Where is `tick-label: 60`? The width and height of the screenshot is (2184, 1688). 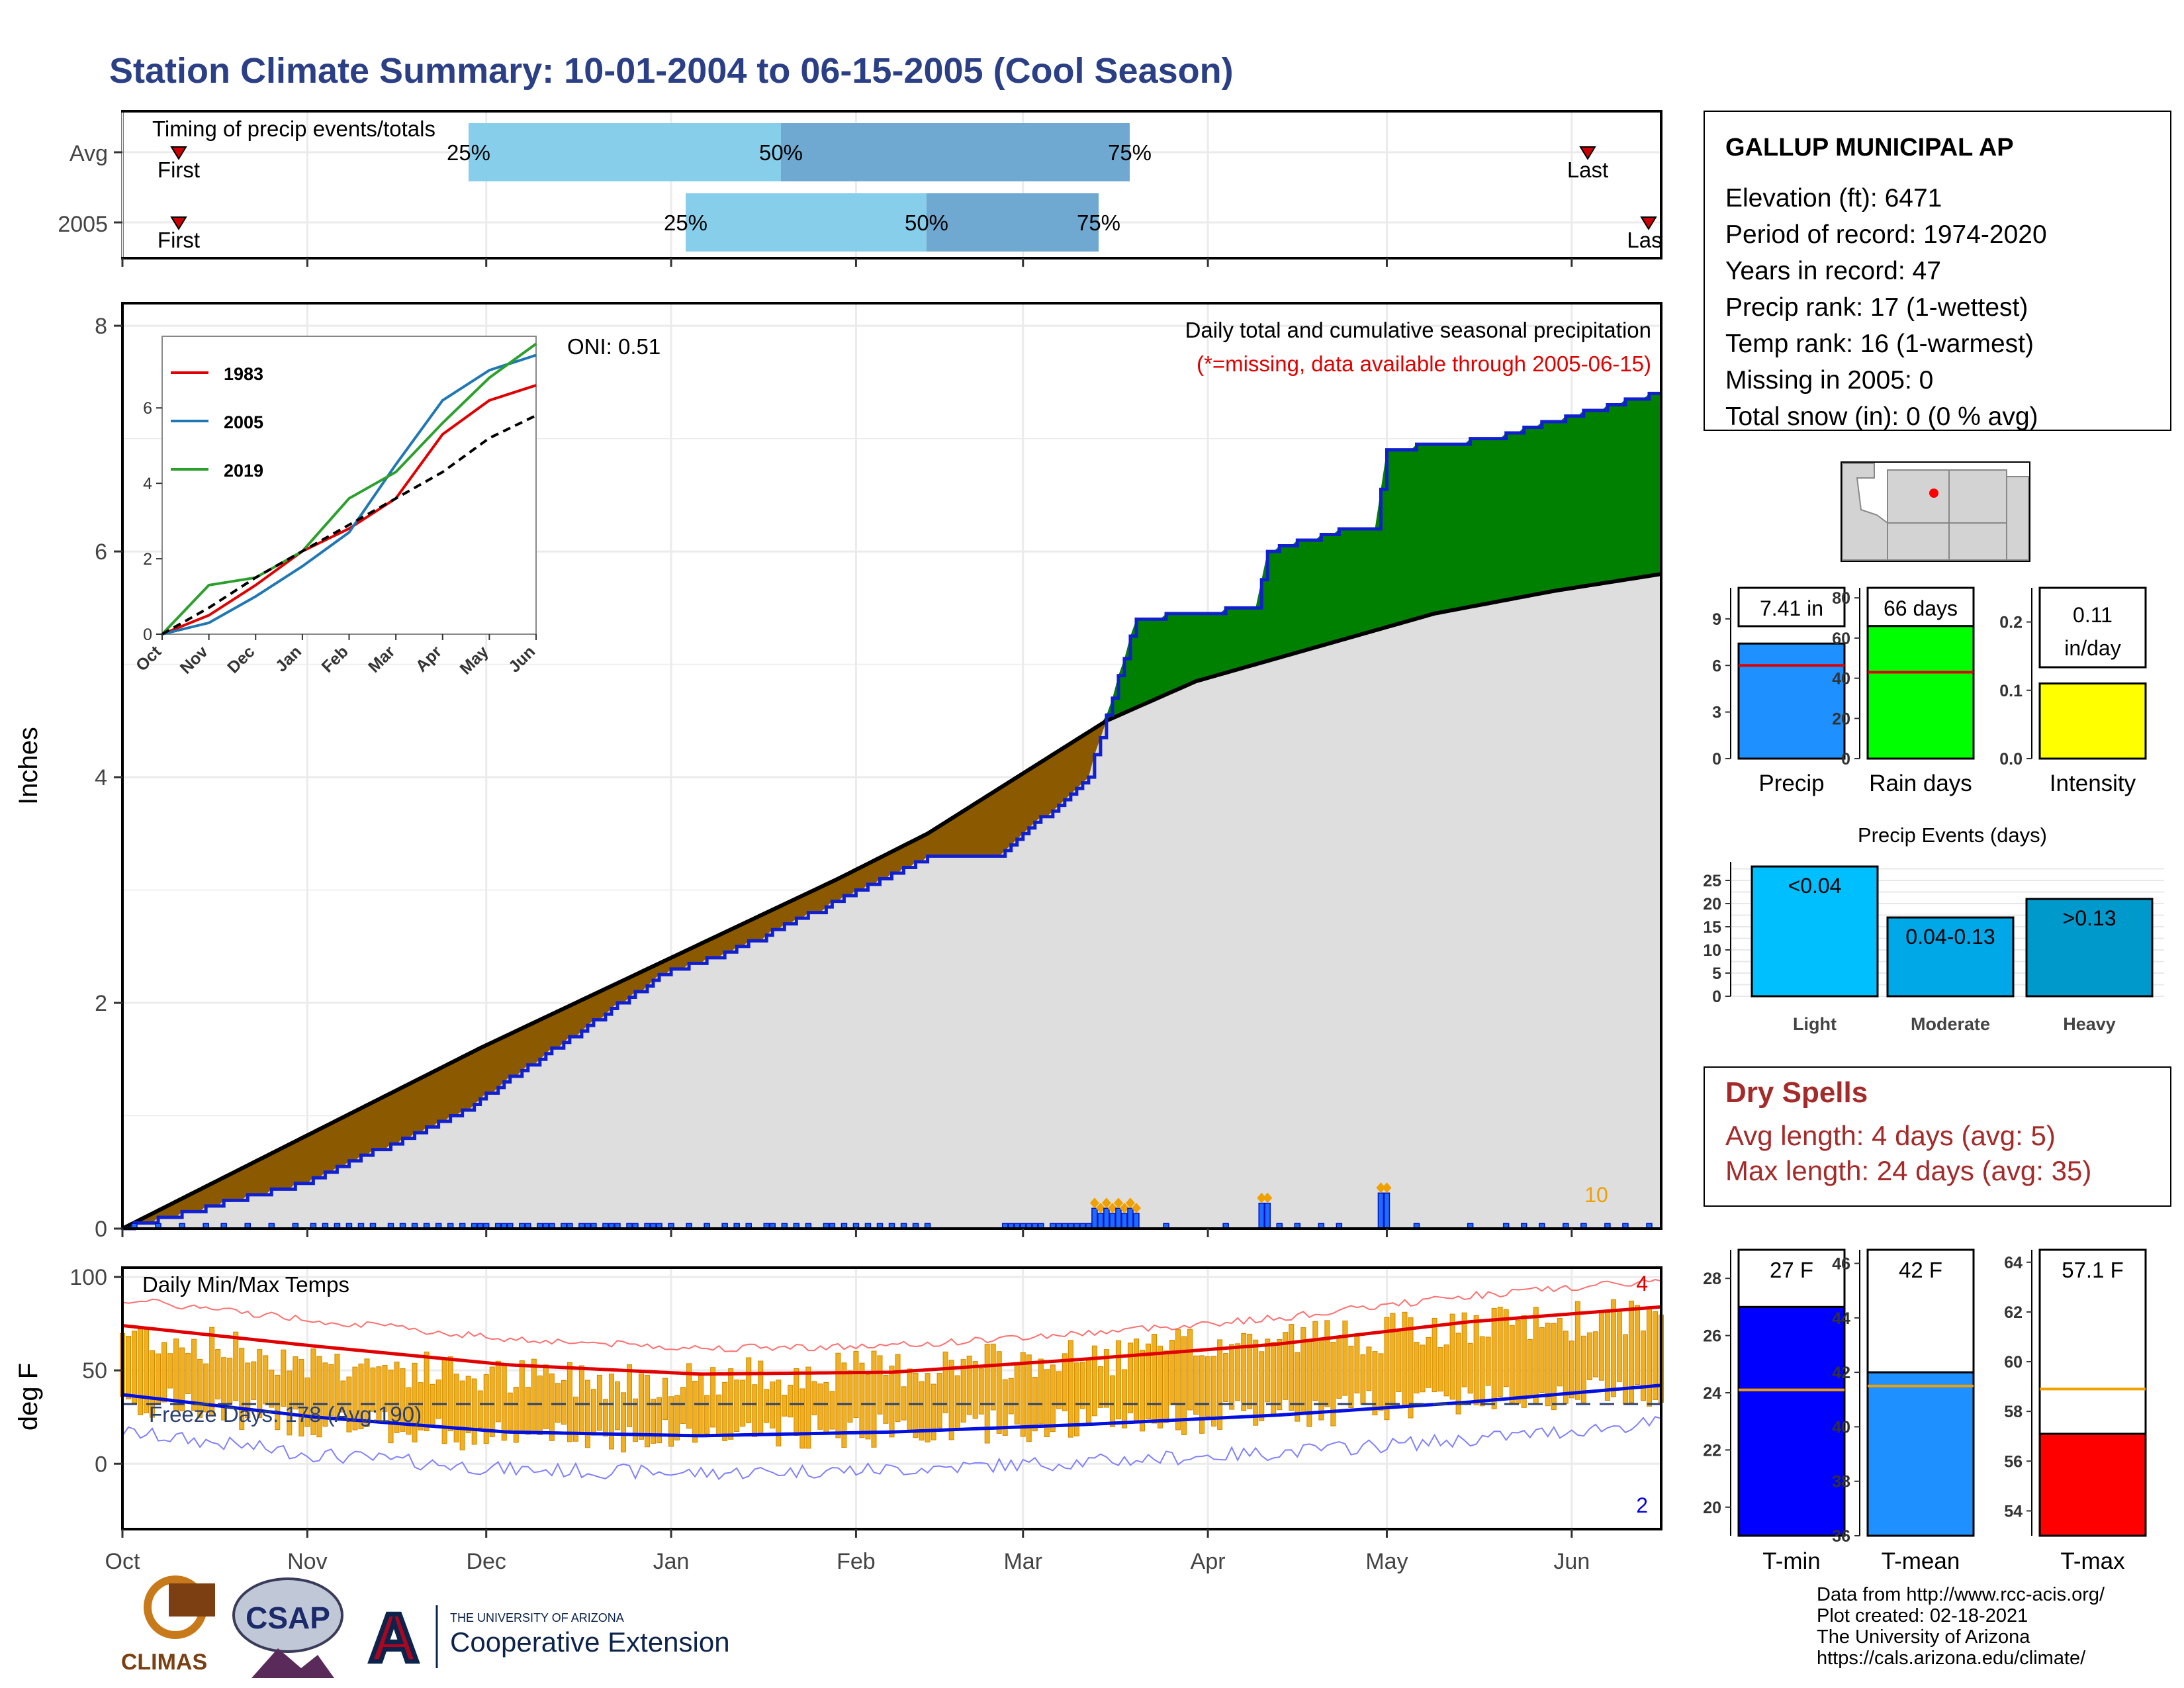
tick-label: 60 is located at coordinates (2014, 1362).